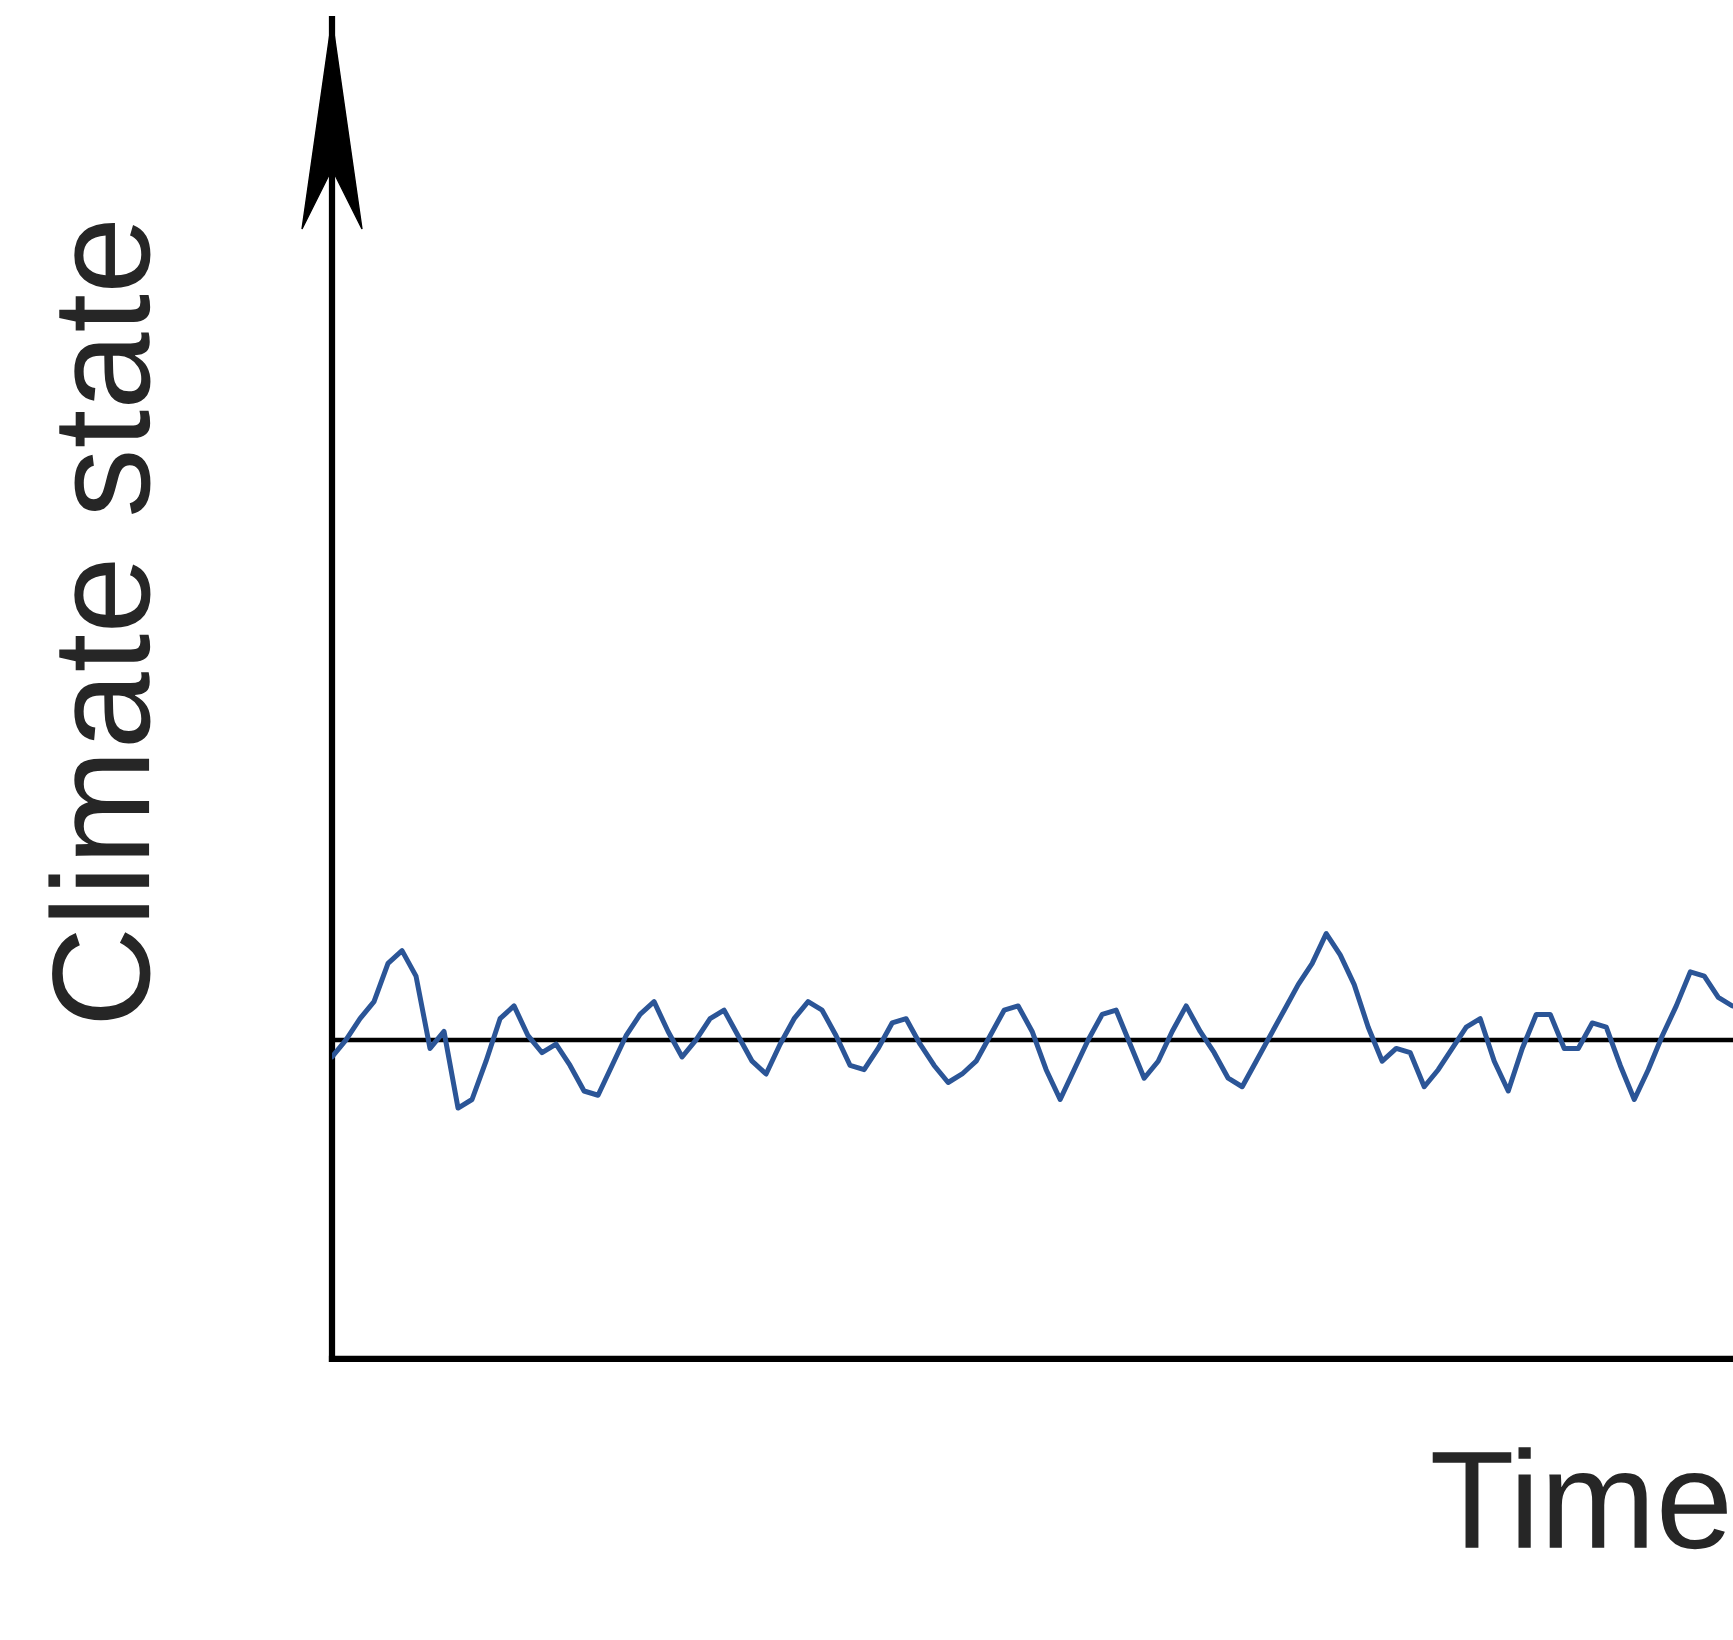  I want to click on y-axis-title: Climate state, so click(99, 621).